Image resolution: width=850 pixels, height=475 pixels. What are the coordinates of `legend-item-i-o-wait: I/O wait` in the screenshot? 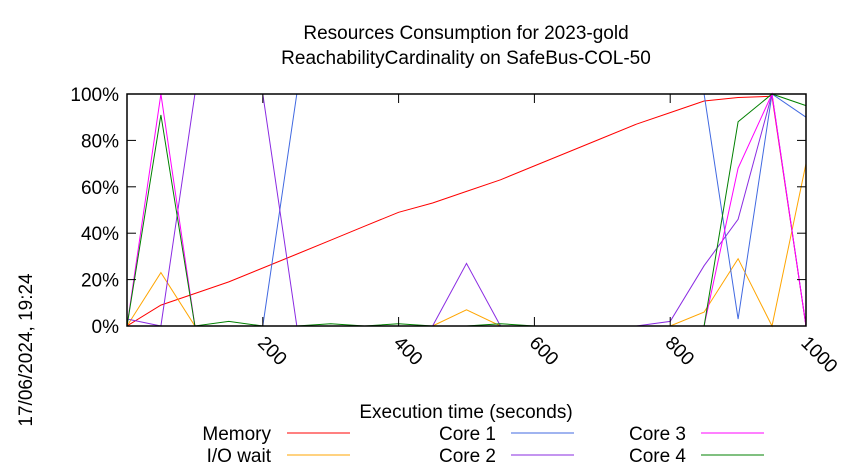 It's located at (278, 456).